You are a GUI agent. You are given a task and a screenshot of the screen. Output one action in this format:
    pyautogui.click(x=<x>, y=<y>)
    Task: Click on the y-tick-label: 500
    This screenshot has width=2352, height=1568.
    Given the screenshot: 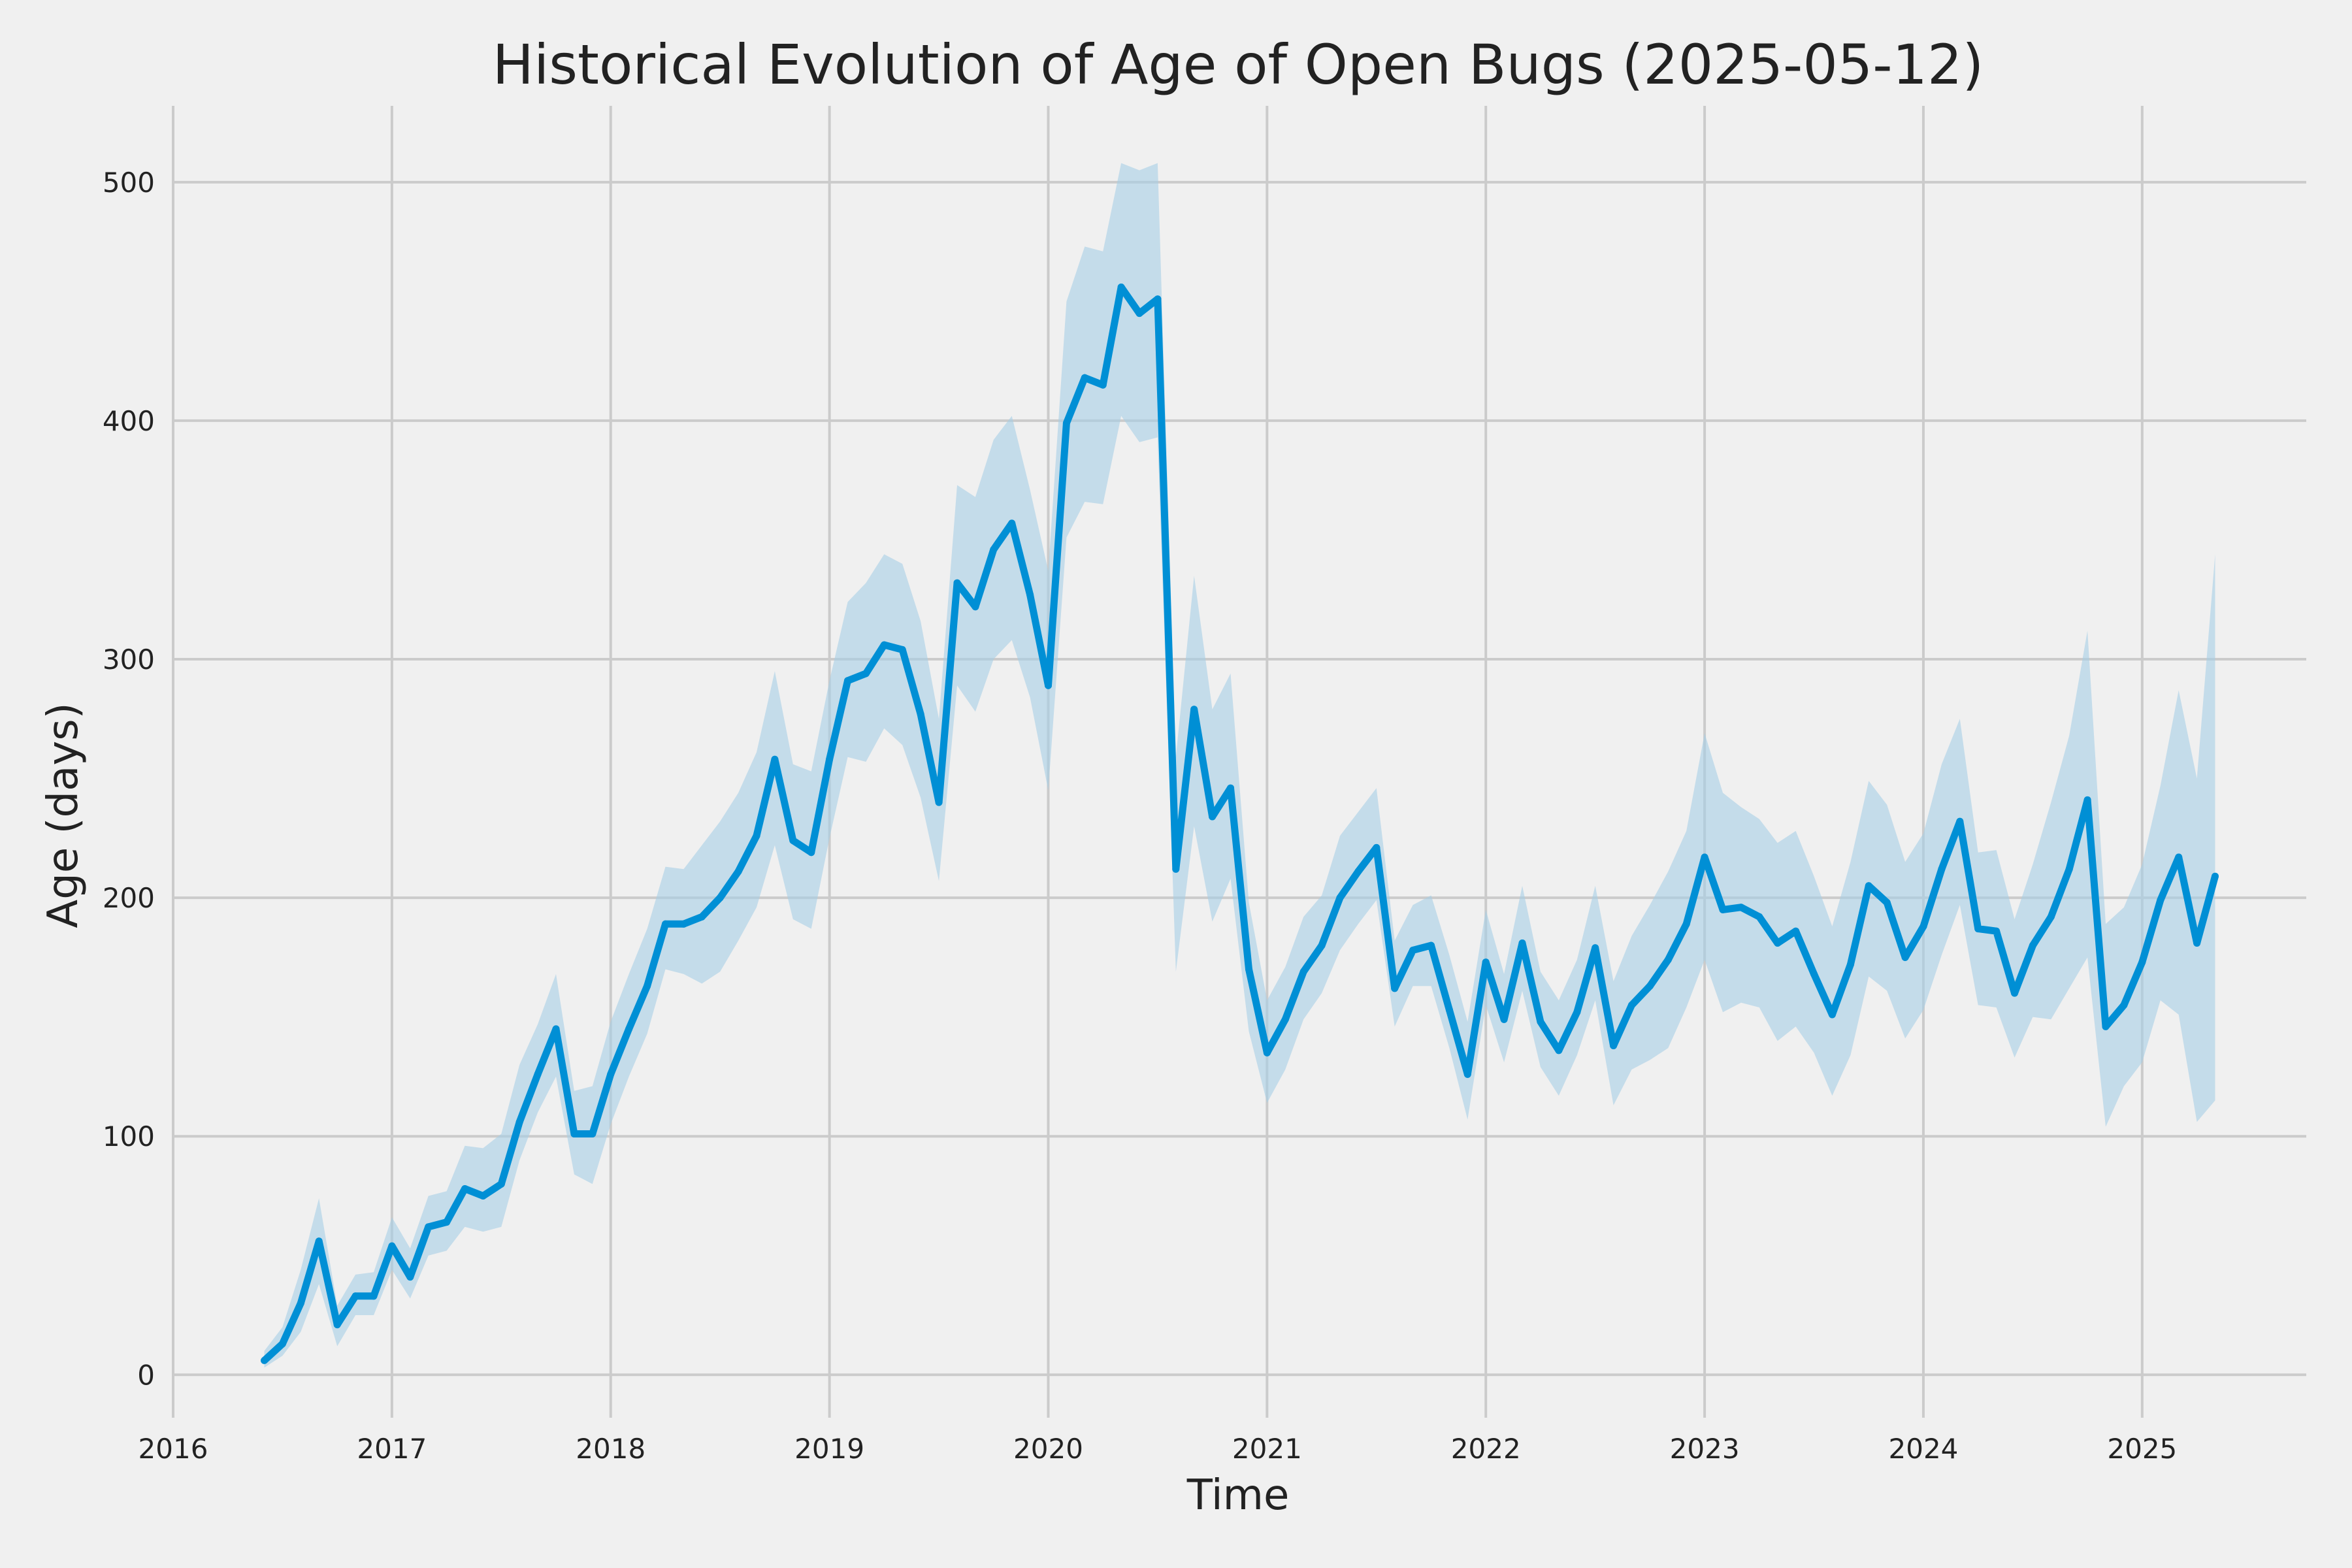 What is the action you would take?
    pyautogui.click(x=129, y=183)
    